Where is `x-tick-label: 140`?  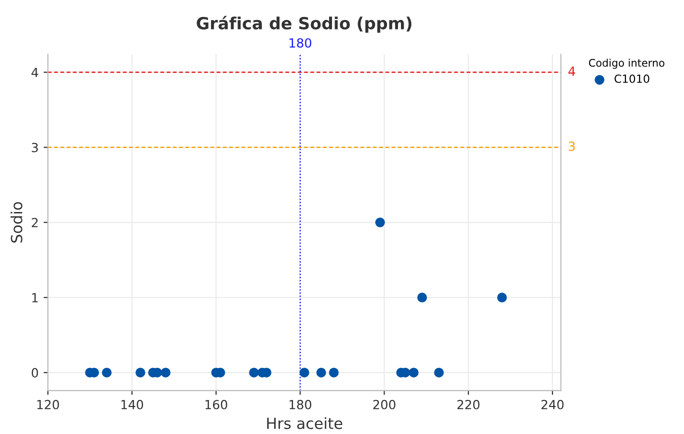
x-tick-label: 140 is located at coordinates (132, 405).